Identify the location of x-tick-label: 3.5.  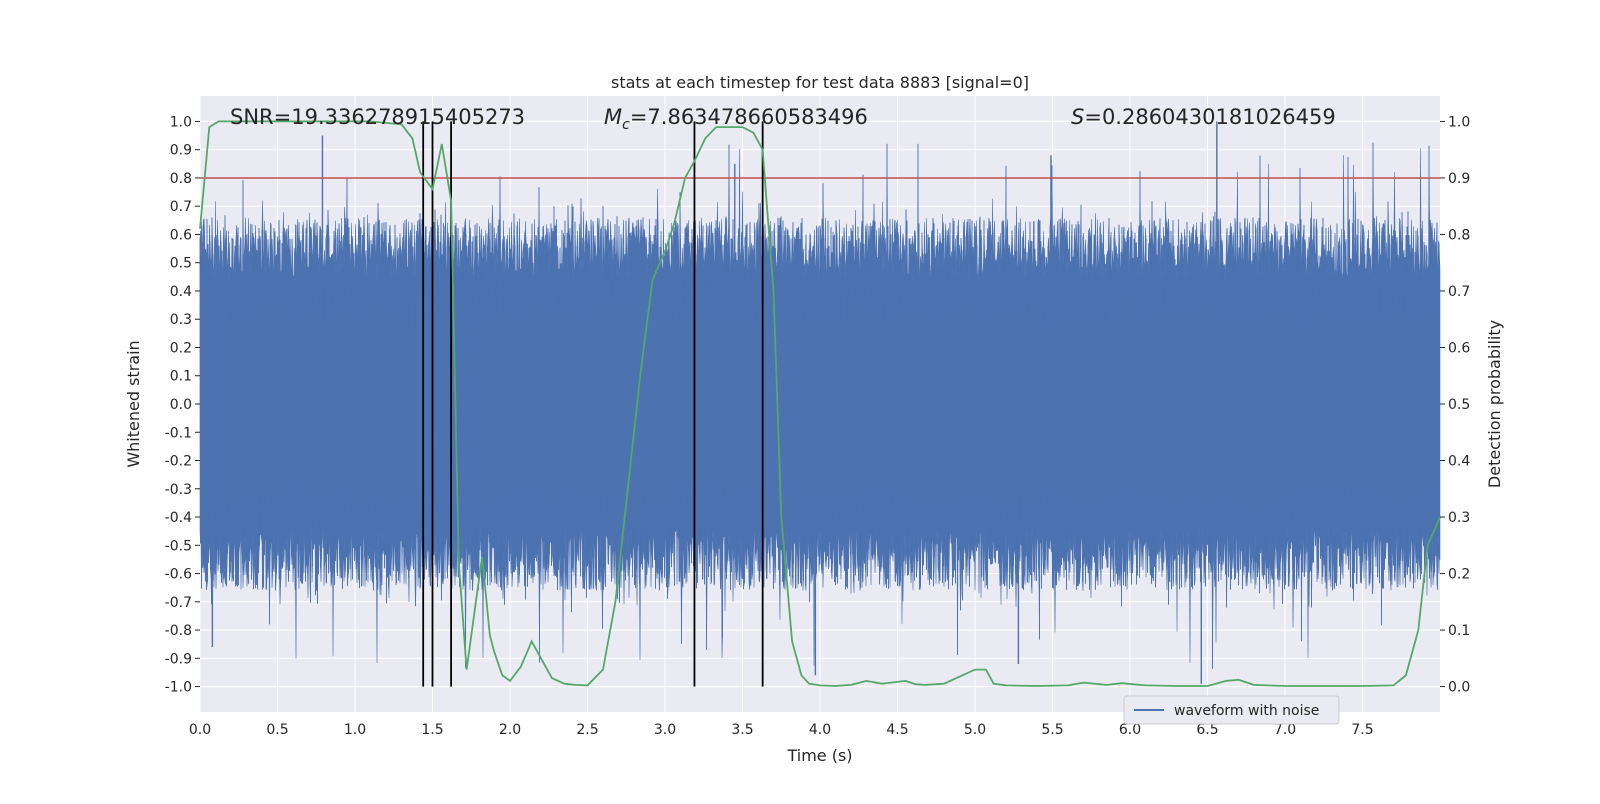
(742, 730).